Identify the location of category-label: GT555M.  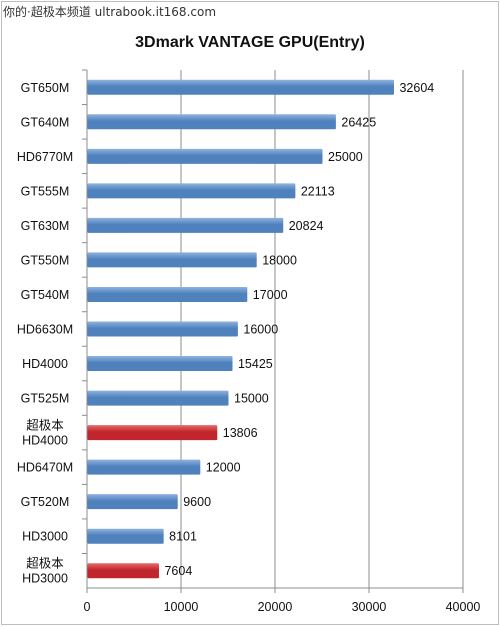
(45, 191).